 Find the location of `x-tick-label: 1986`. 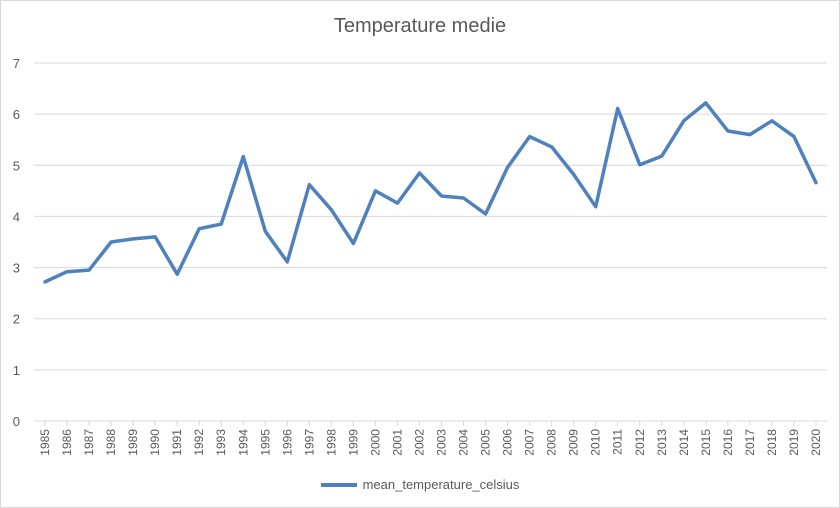

x-tick-label: 1986 is located at coordinates (67, 442).